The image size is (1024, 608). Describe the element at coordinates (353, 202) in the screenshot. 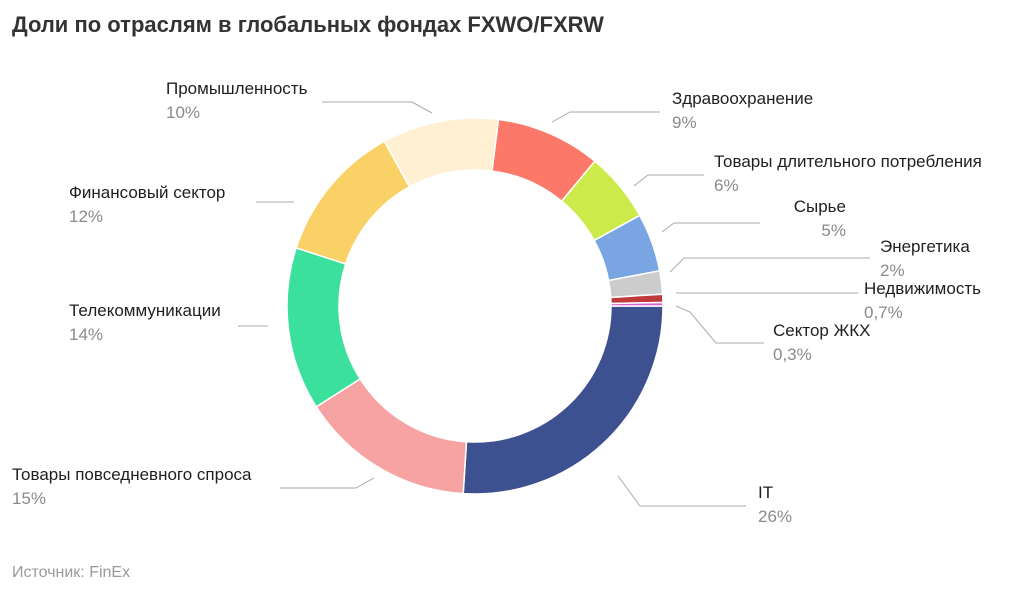

I see `slice-3-arc` at that location.